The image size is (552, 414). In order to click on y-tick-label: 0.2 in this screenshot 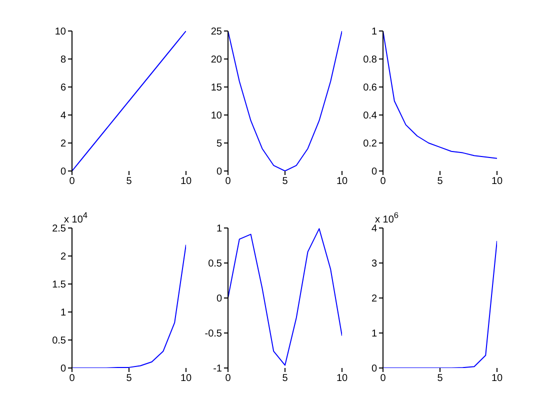, I will do `click(370, 144)`.